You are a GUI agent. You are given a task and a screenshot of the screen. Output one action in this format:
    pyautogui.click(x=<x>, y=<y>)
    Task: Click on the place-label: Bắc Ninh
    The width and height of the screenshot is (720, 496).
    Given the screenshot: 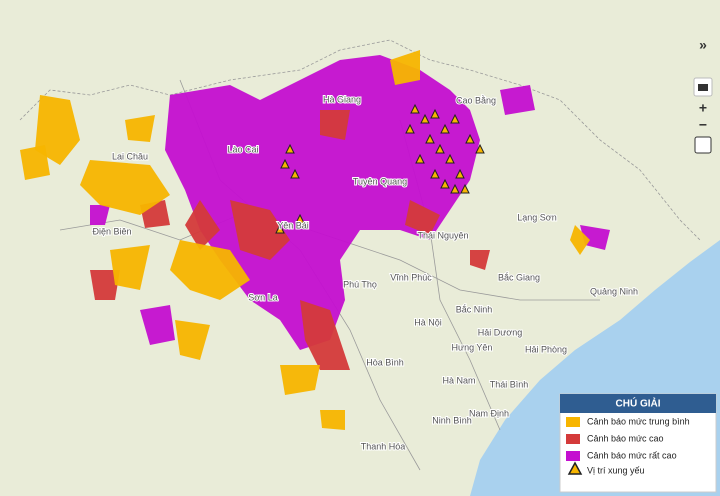 What is the action you would take?
    pyautogui.click(x=474, y=309)
    